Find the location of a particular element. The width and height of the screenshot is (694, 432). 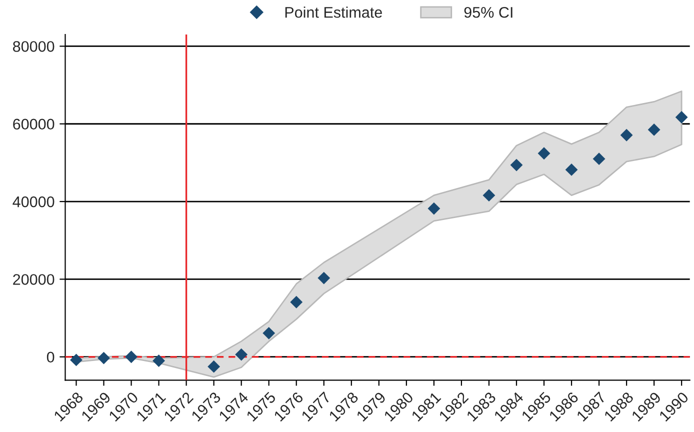

y-tick-label: 80000 is located at coordinates (33, 46).